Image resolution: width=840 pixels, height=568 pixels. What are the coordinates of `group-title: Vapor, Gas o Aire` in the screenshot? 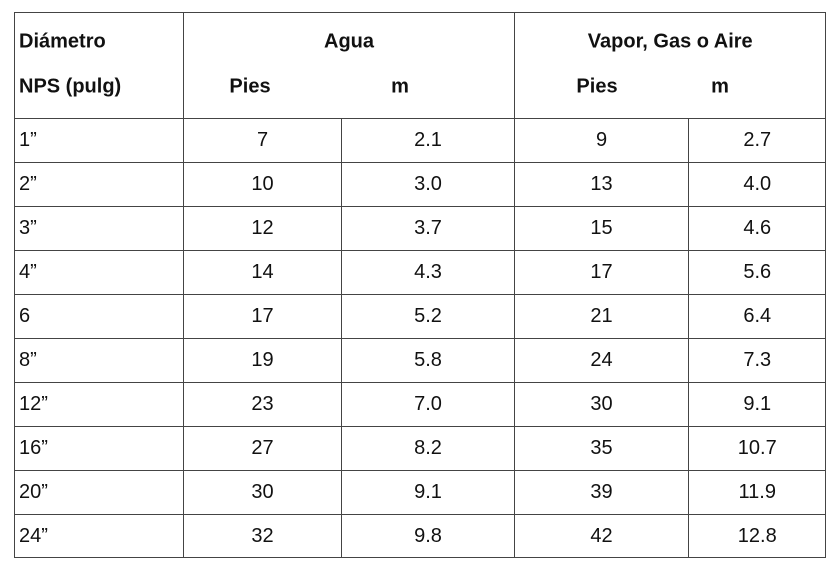 It's located at (670, 41).